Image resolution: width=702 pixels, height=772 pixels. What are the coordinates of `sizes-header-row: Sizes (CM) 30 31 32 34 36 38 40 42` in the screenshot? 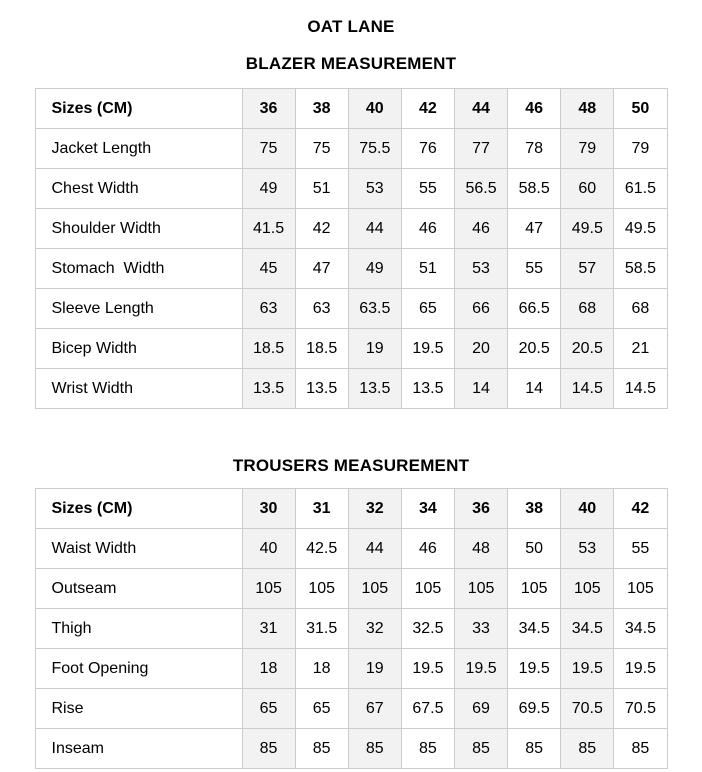 It's located at (351, 508).